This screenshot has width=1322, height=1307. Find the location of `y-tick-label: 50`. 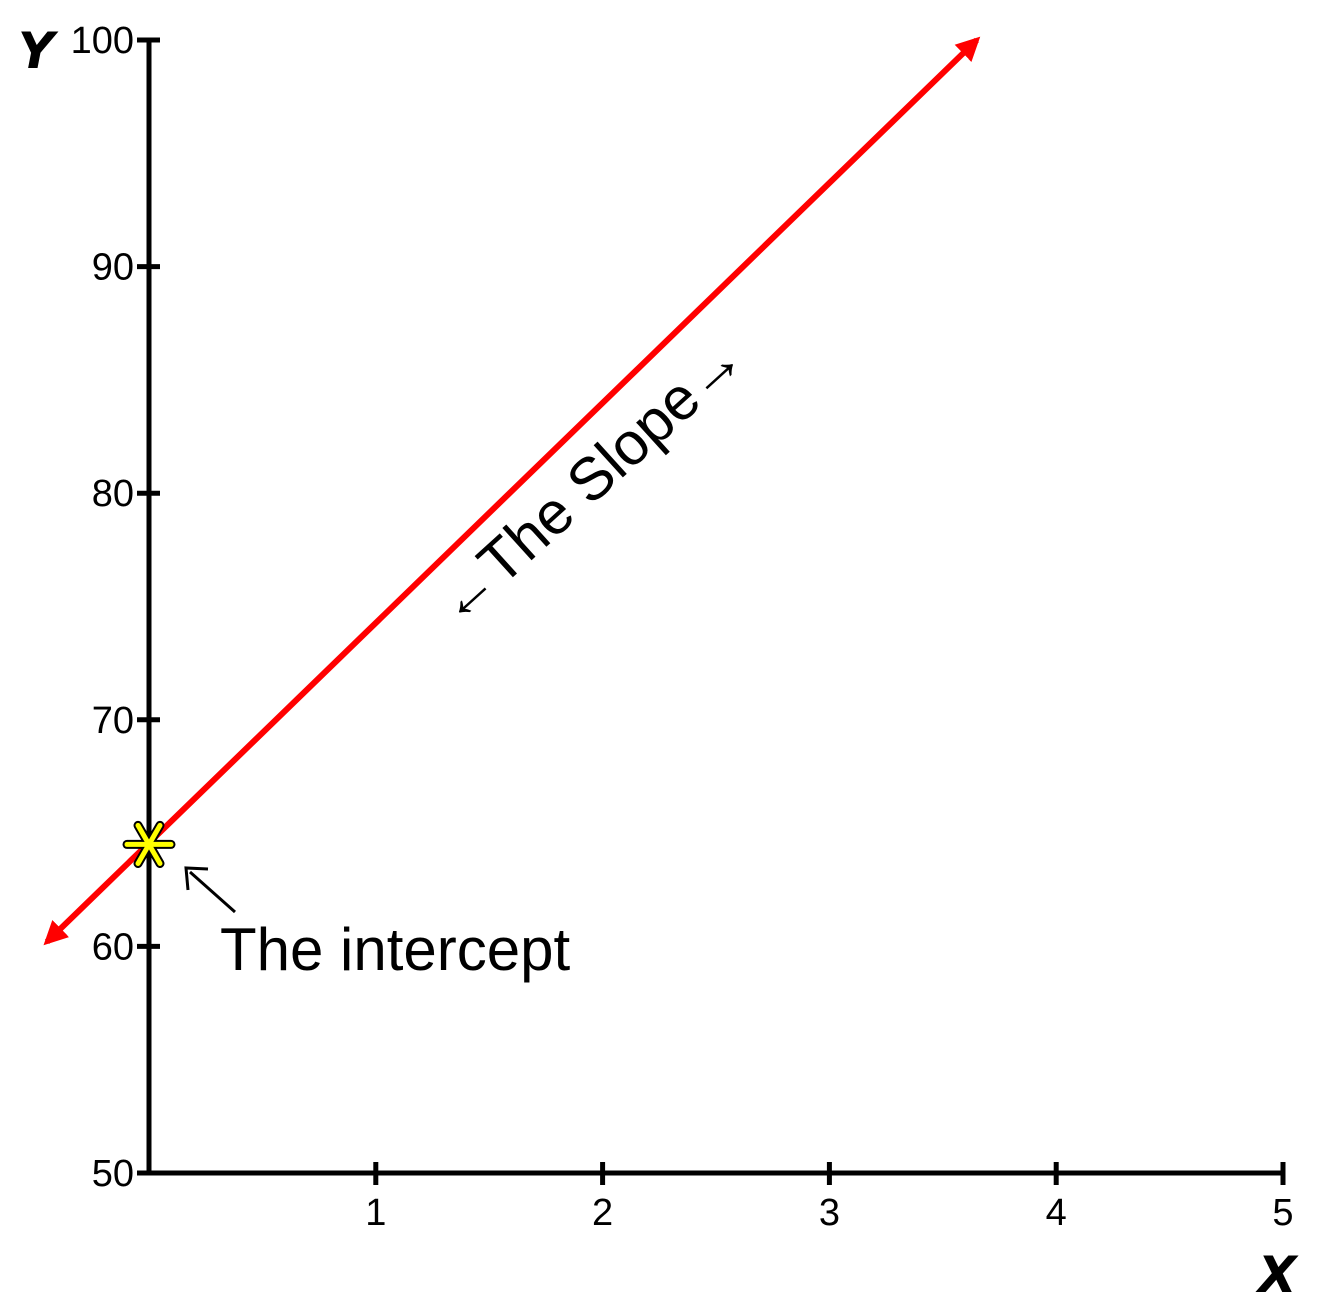

y-tick-label: 50 is located at coordinates (113, 1174).